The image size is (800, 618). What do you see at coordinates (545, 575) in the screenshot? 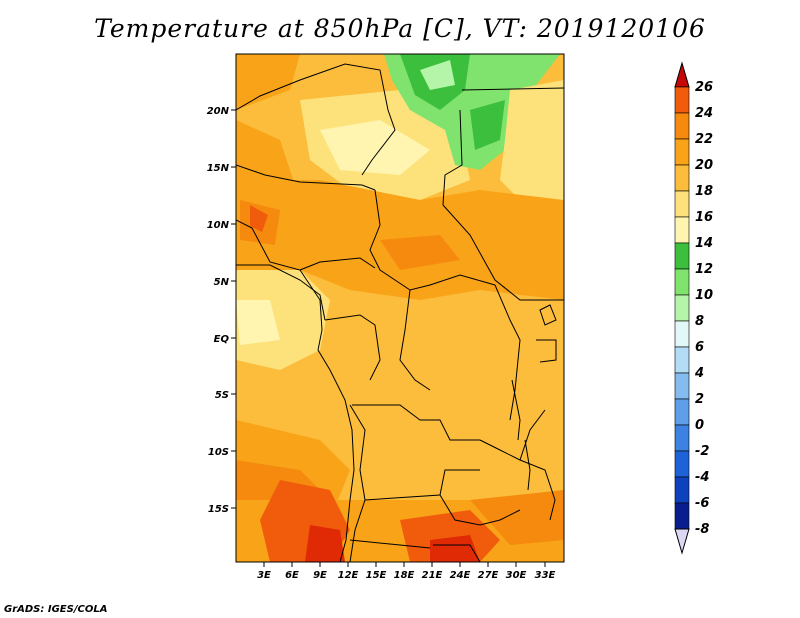
I see `lon-label: 33E` at bounding box center [545, 575].